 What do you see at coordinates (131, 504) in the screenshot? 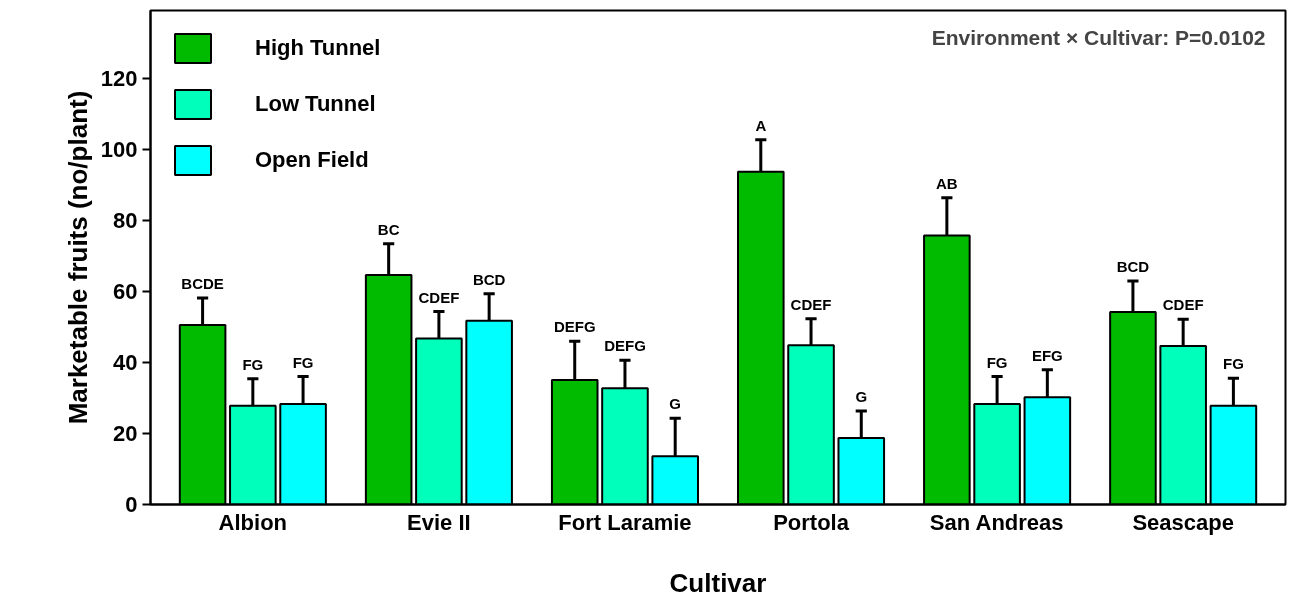
I see `y-tick-label: 0` at bounding box center [131, 504].